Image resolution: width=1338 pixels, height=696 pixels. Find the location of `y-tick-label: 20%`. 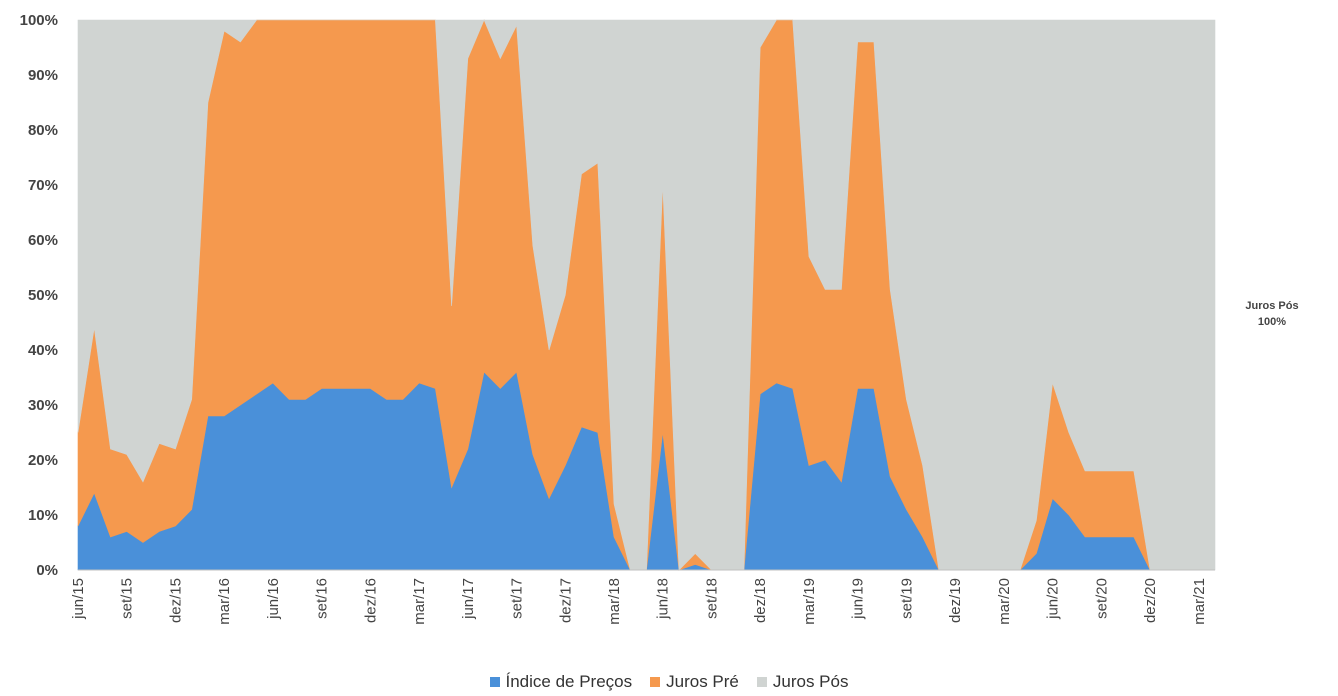

y-tick-label: 20% is located at coordinates (43, 460).